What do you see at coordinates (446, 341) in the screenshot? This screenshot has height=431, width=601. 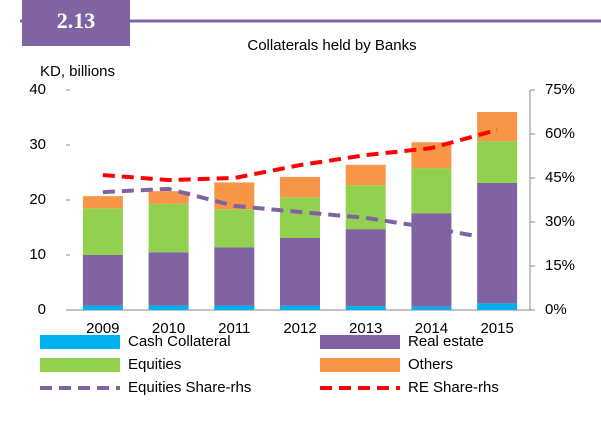 I see `legend-label: Real estate` at bounding box center [446, 341].